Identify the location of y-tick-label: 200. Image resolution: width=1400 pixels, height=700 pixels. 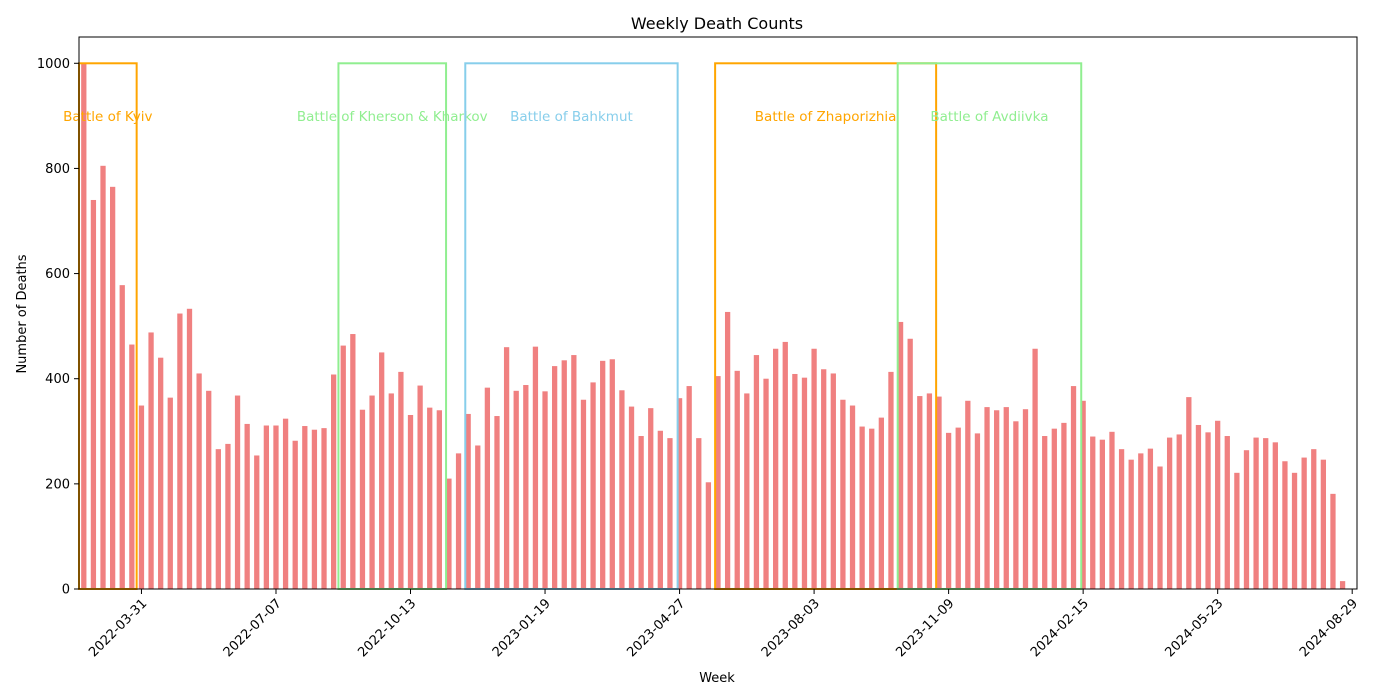
(57, 484).